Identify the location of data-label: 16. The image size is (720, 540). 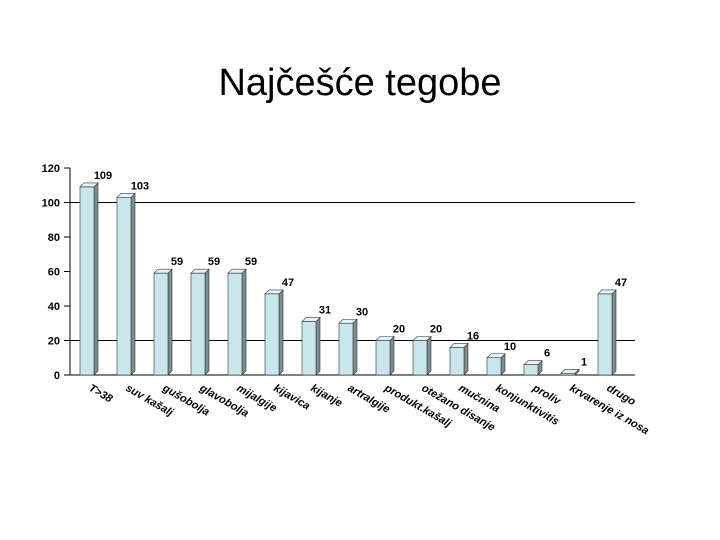
(473, 336).